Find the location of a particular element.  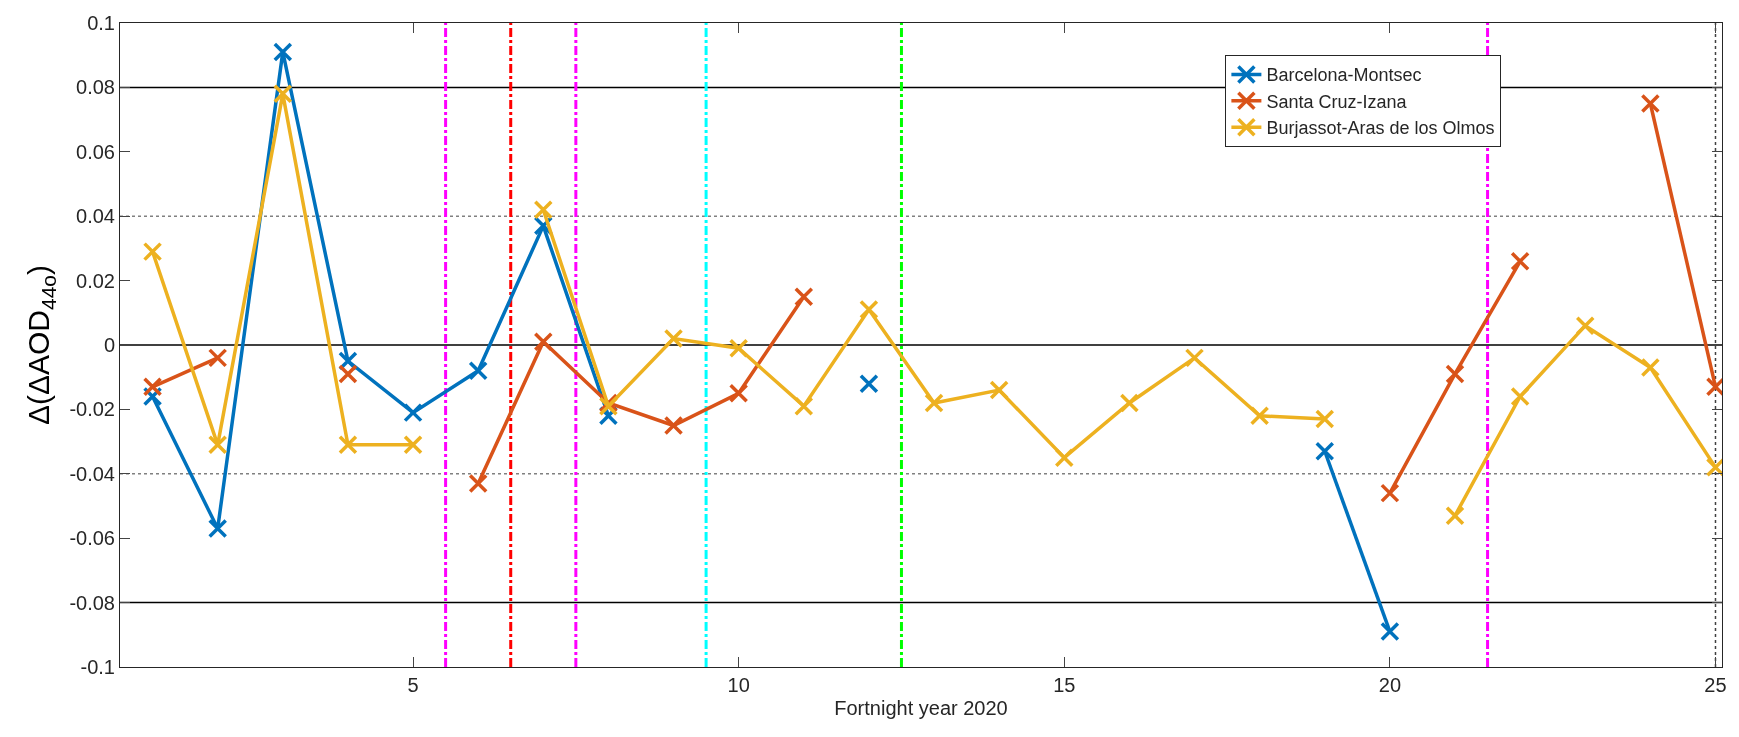

y-tick-label: -0.1 is located at coordinates (97, 667).